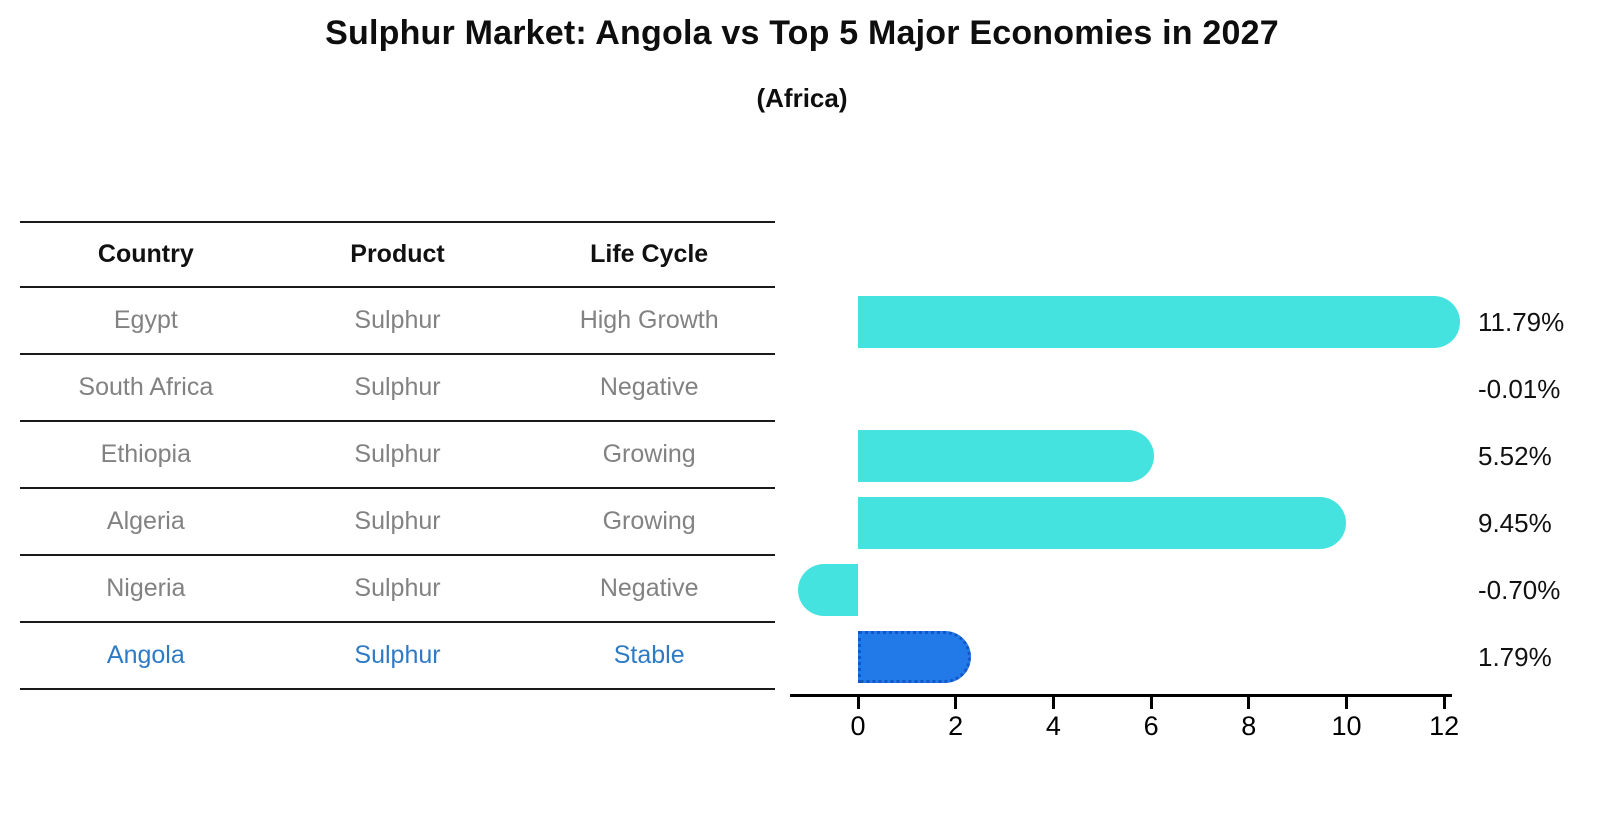  Describe the element at coordinates (1519, 388) in the screenshot. I see `value-label-south-africa: -0.01%` at that location.